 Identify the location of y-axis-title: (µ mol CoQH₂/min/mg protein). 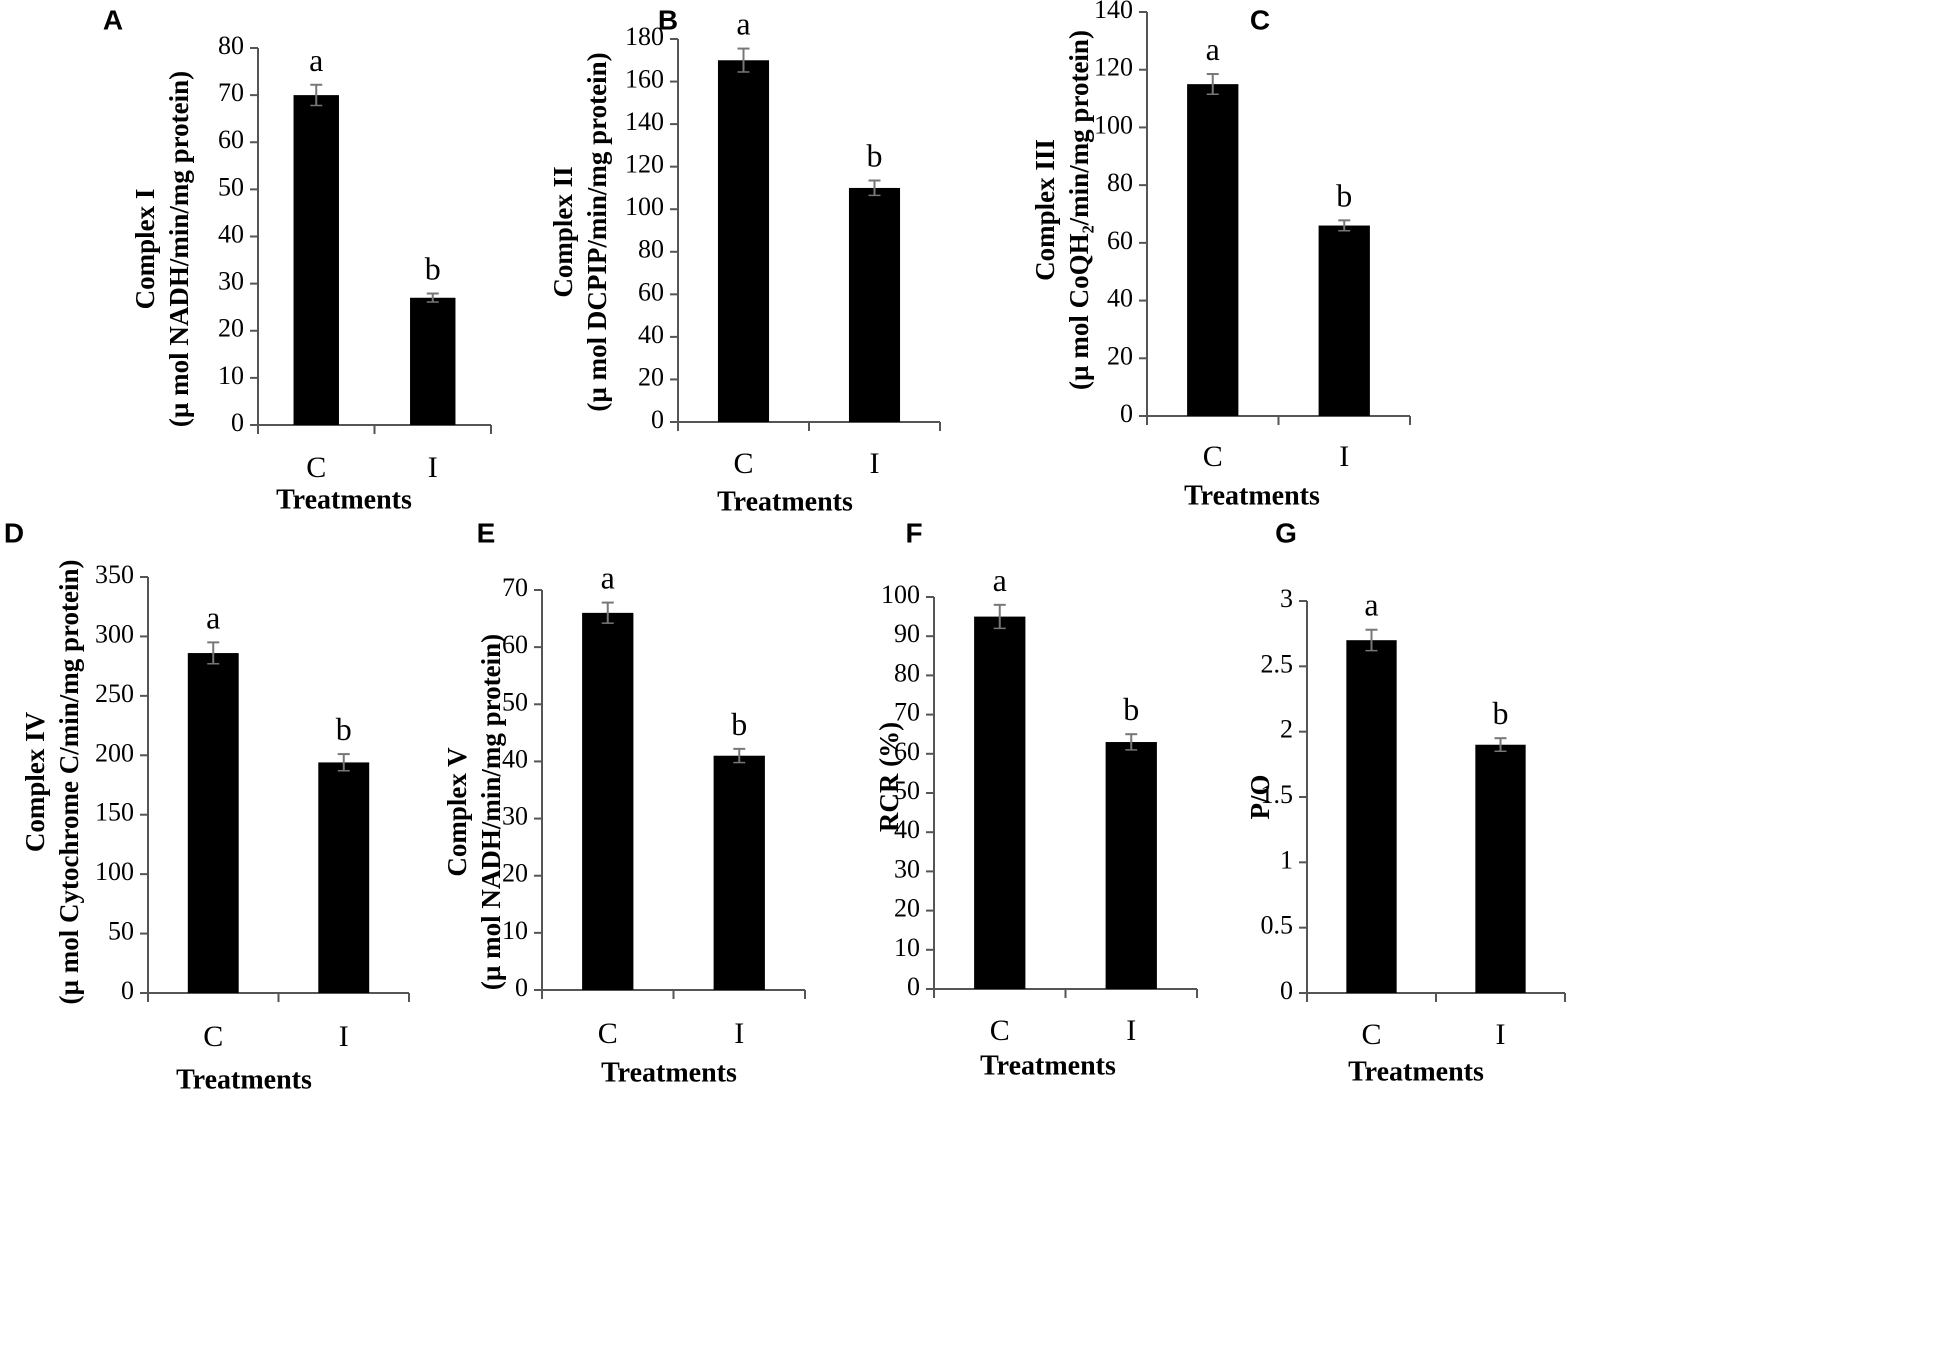
(1079, 210).